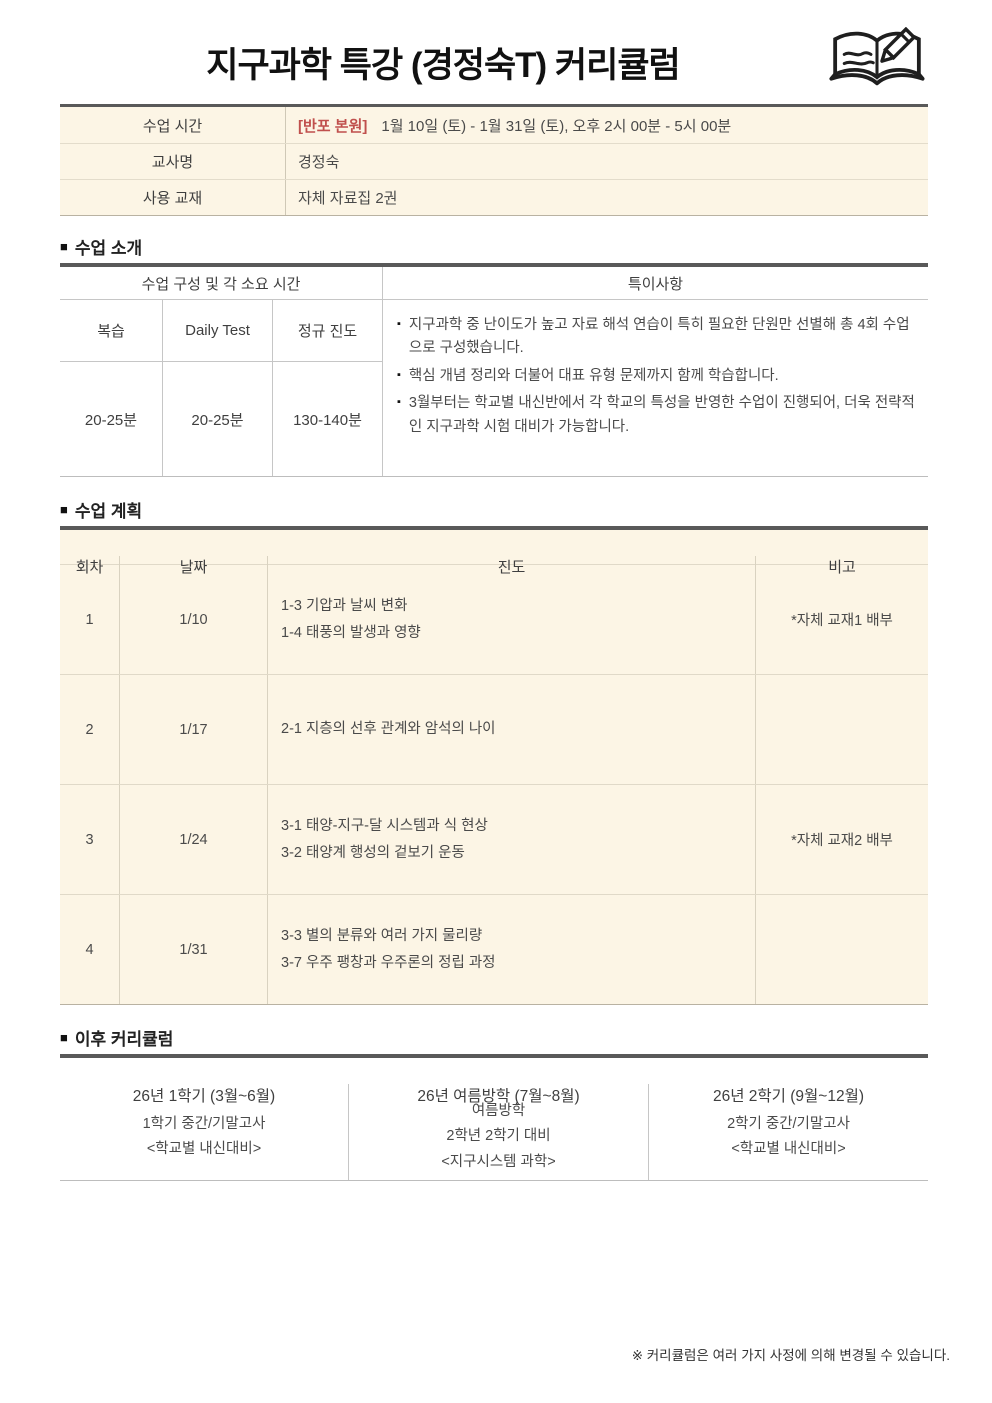  Describe the element at coordinates (124, 1039) in the screenshot. I see `section-title: 이후 커리큘럼` at that location.